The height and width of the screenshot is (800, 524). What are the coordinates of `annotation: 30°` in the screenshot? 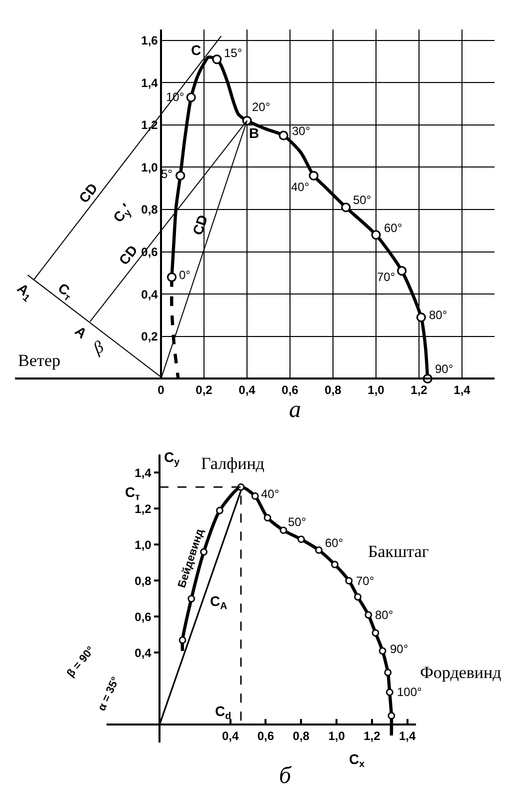 It's located at (301, 131).